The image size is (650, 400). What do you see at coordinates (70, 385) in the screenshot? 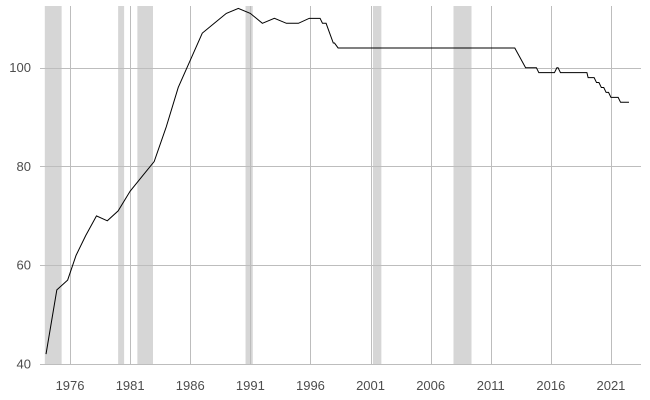
I see `x-tick-label: 1976` at bounding box center [70, 385].